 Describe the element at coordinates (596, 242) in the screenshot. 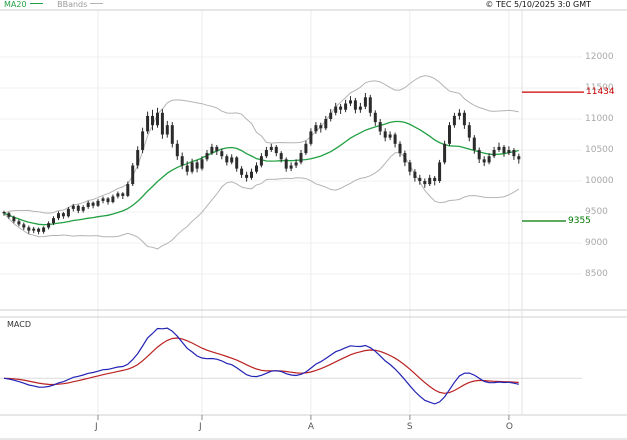

I see `price-axis-label: 9000` at that location.